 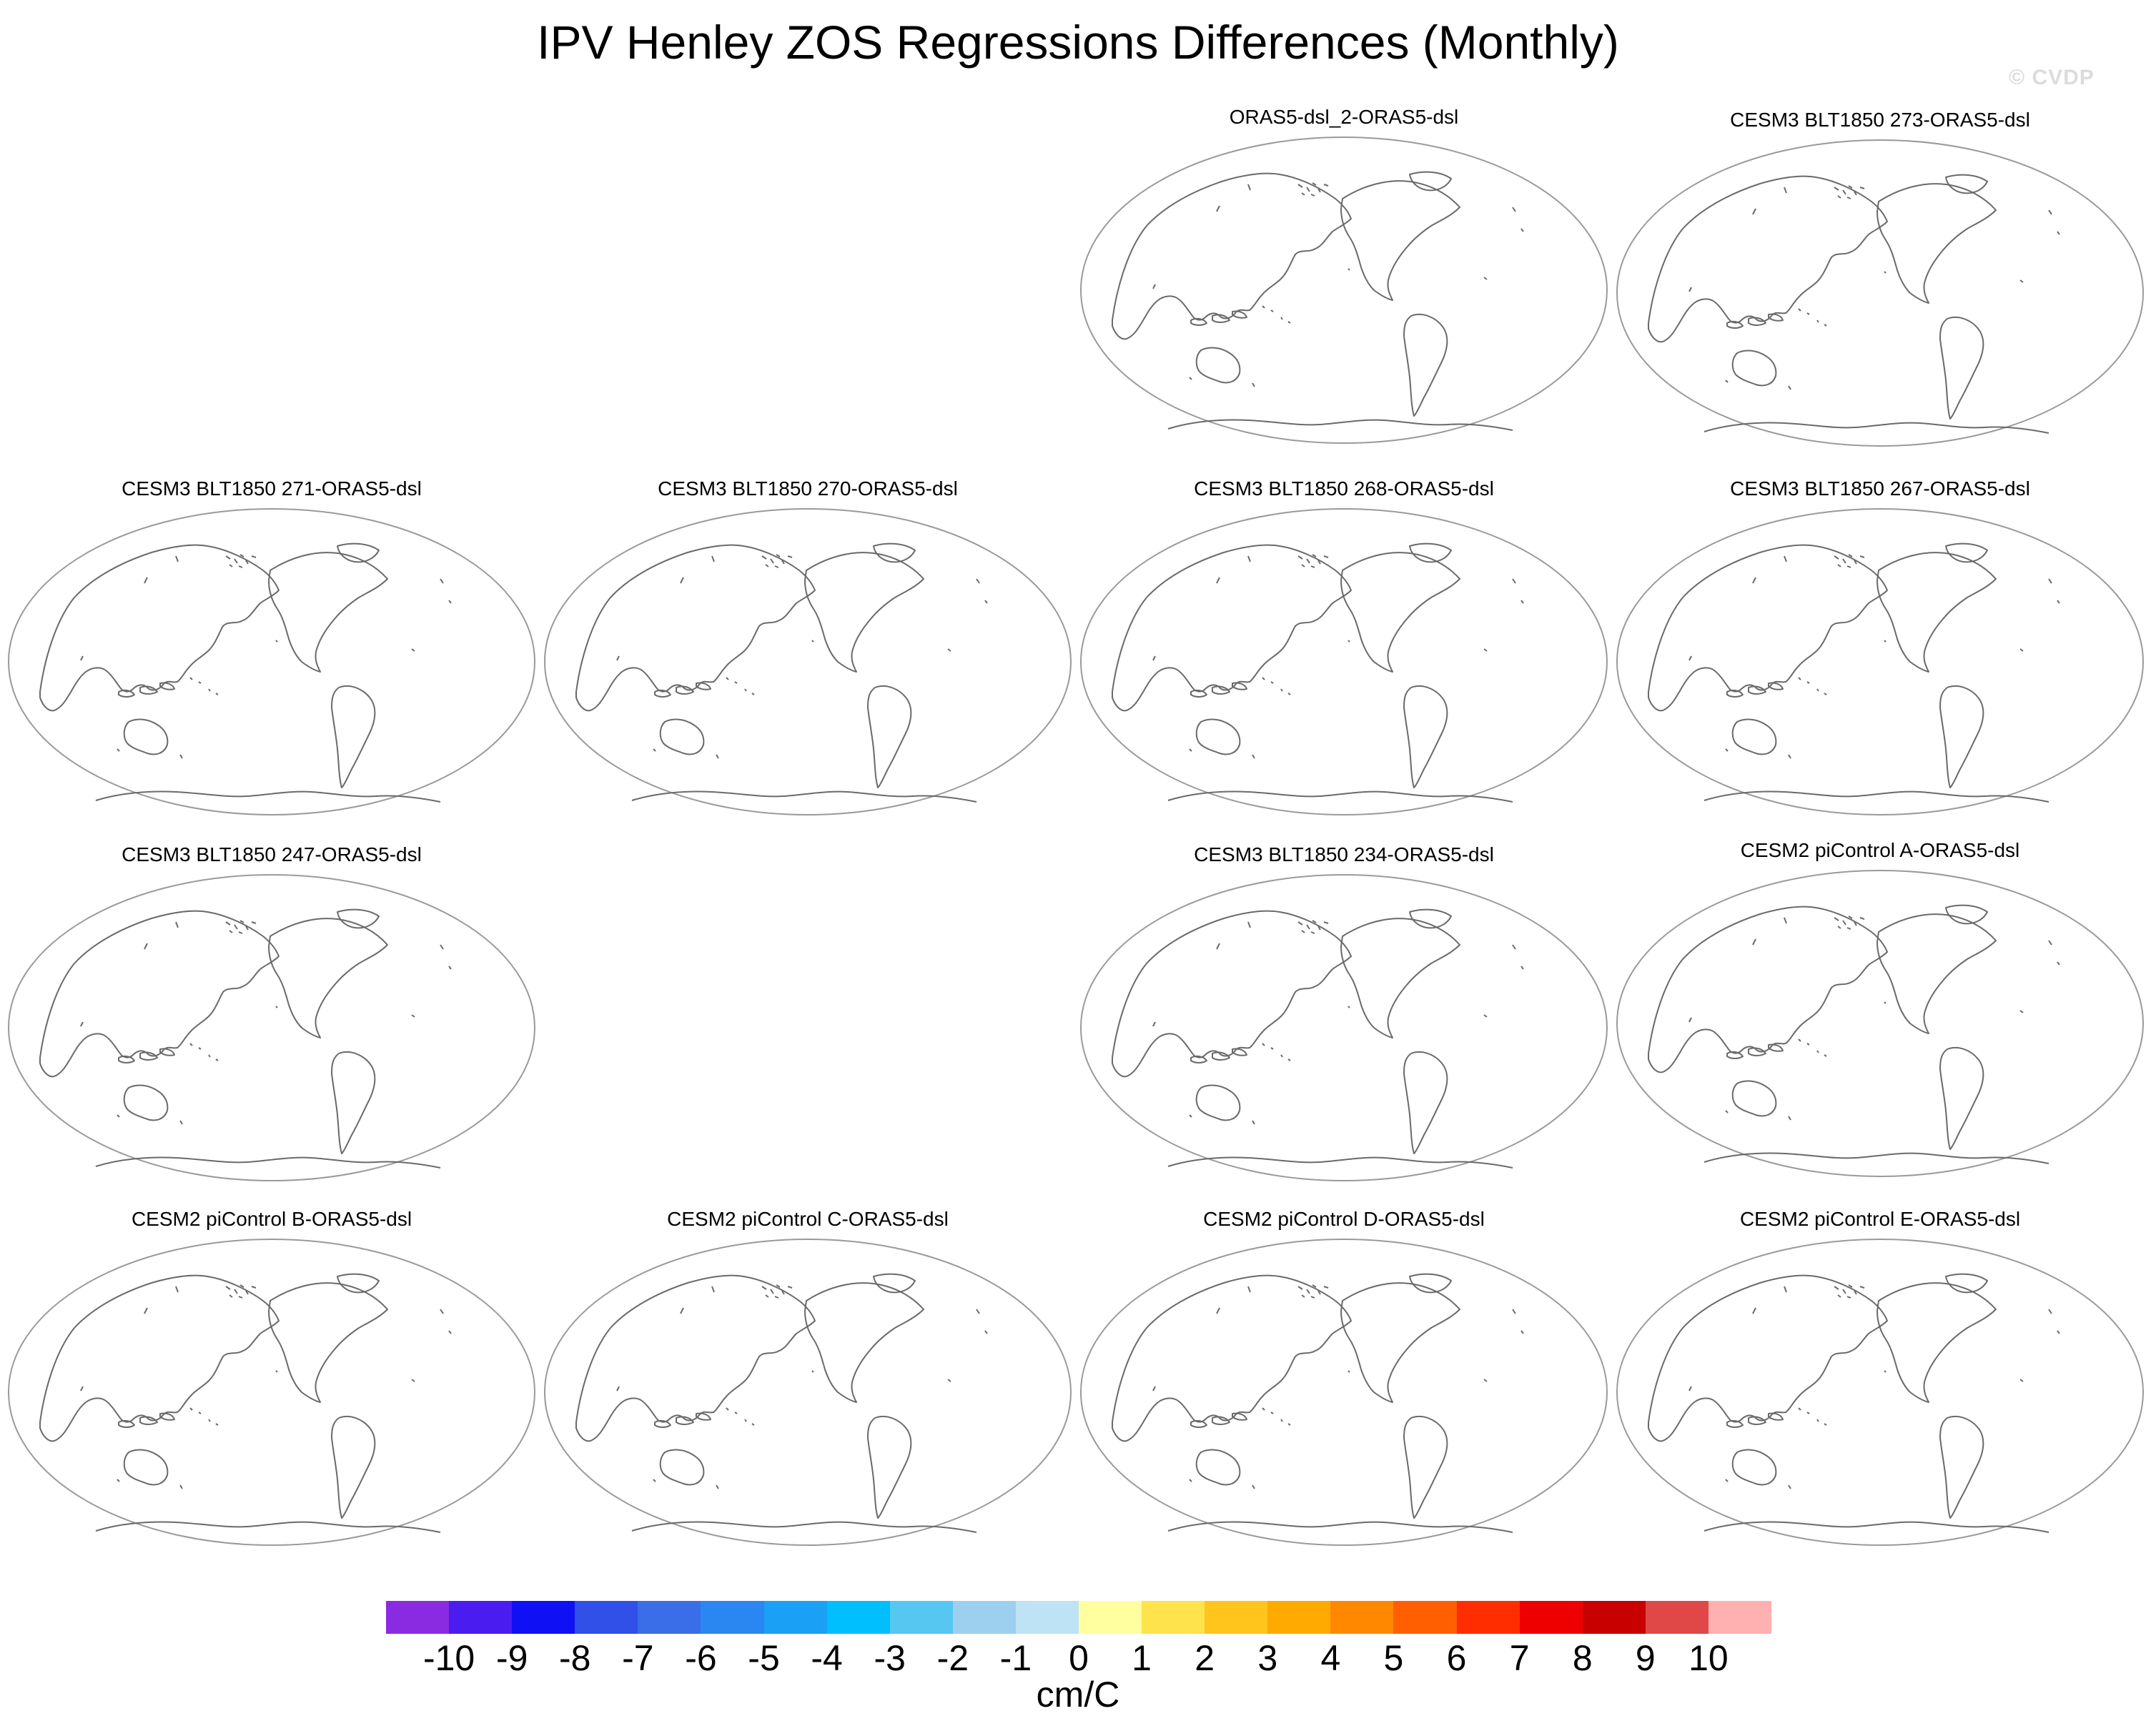 I want to click on colorbar-tick-label: -1, so click(x=1015, y=1658).